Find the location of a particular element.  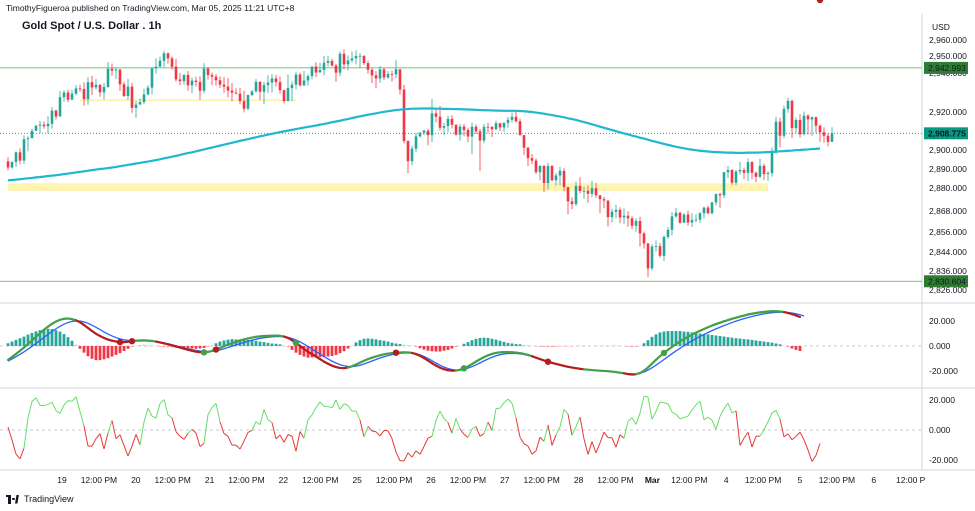

price-tick-label: 2,826.000 is located at coordinates (948, 290).